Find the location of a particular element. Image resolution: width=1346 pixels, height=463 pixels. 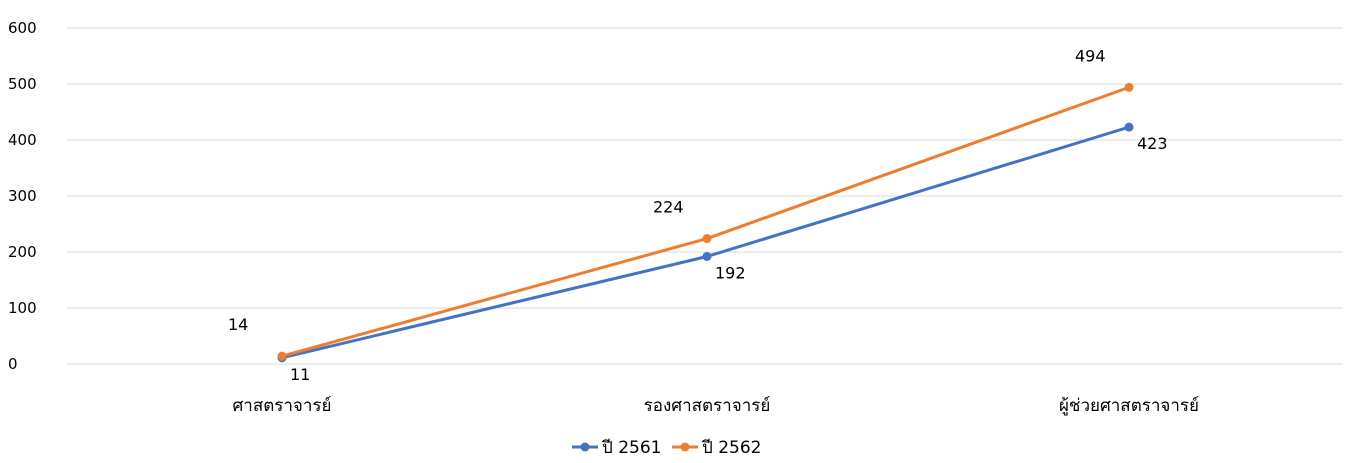

data-label: 494 is located at coordinates (1090, 55).